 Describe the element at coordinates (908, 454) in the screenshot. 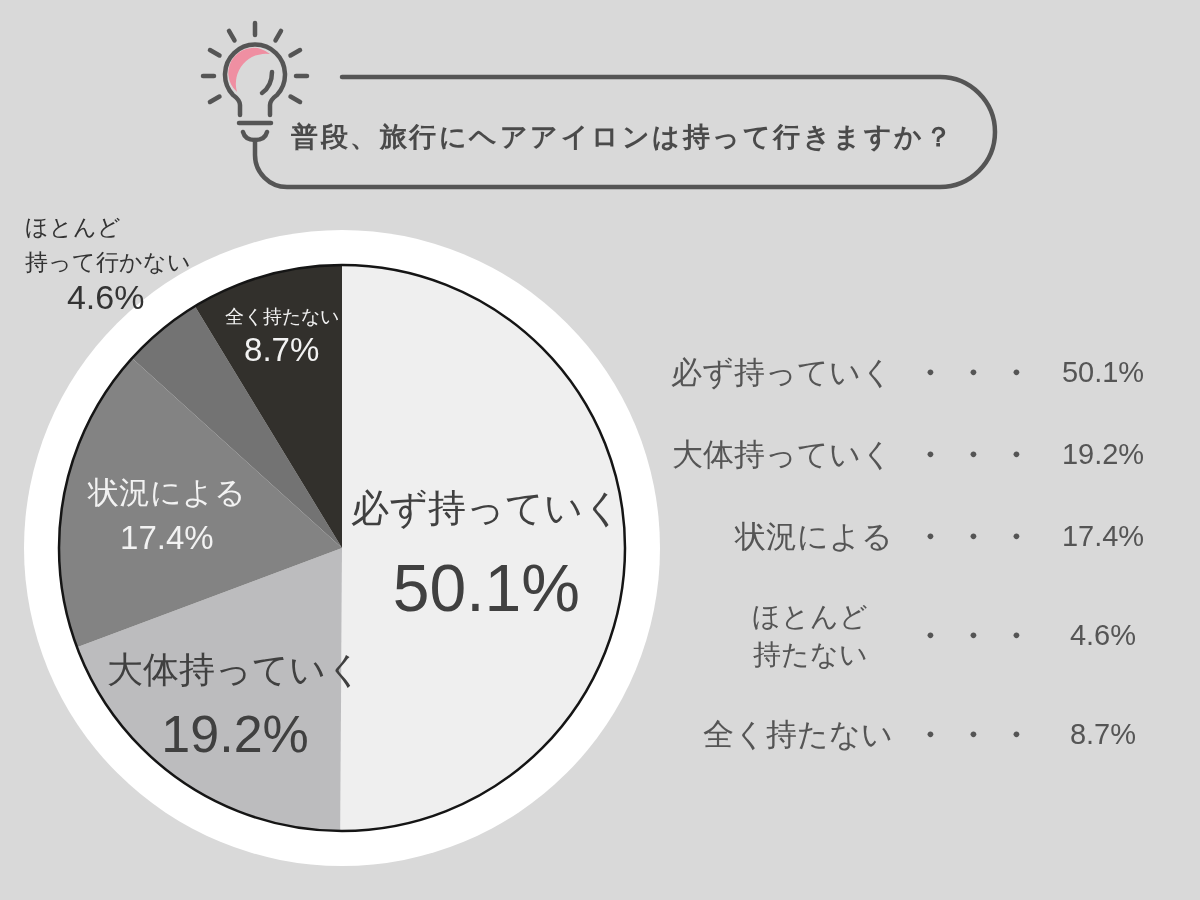

I see `text: 大体持っていく ・ ・ ・ 19.2%` at that location.